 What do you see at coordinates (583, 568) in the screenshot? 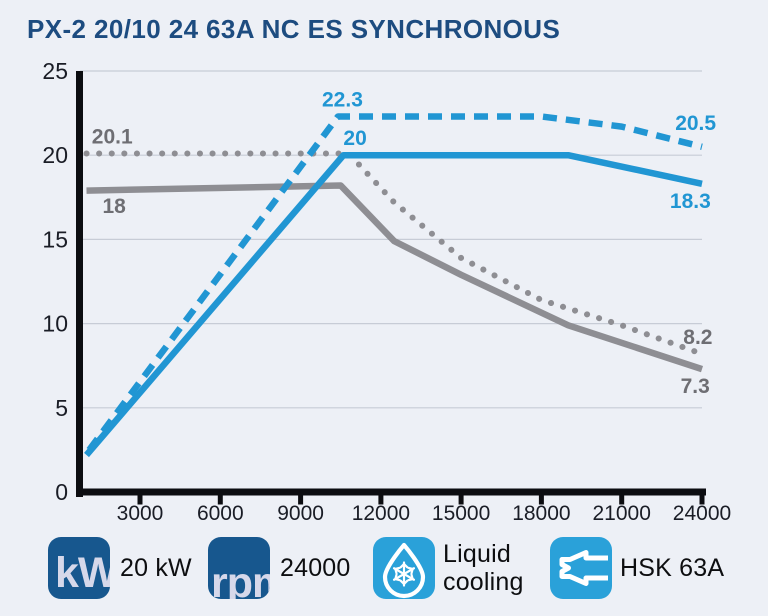
I see `hsk-toolholder-icon` at bounding box center [583, 568].